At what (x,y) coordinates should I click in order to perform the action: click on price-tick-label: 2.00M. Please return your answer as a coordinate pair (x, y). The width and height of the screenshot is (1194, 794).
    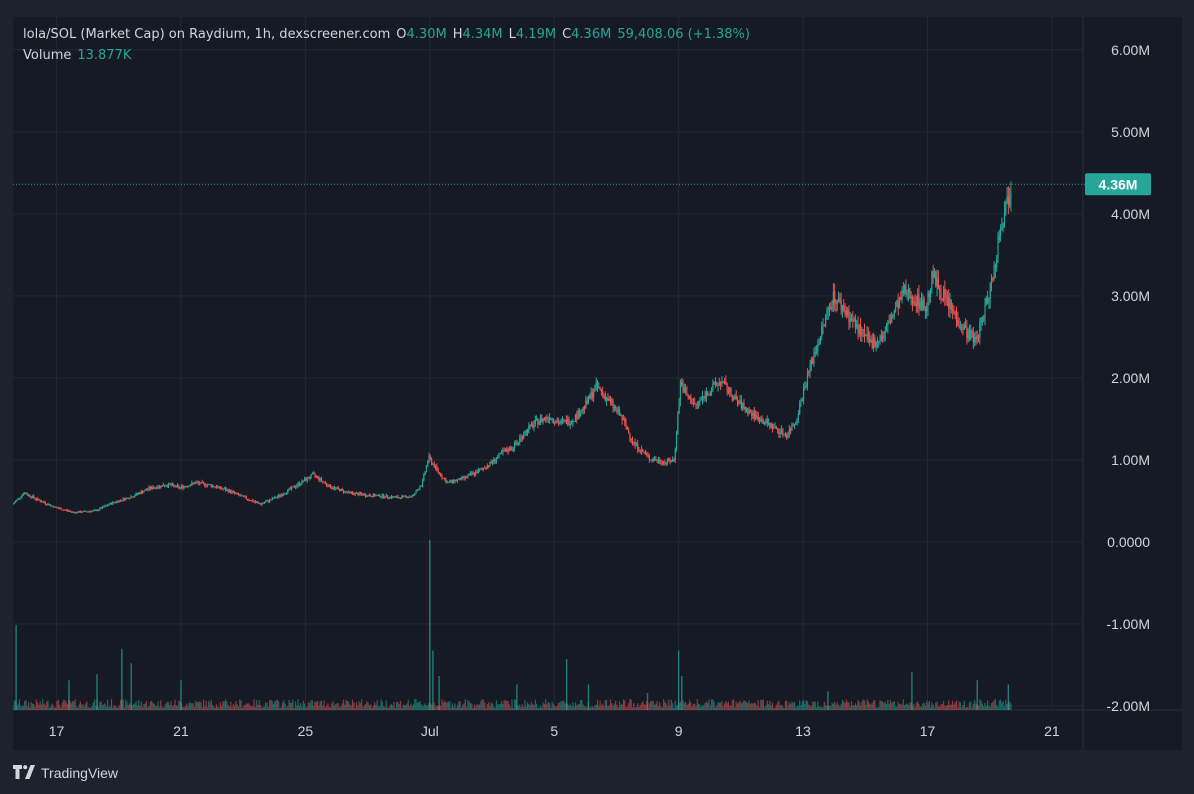
    Looking at the image, I should click on (1130, 378).